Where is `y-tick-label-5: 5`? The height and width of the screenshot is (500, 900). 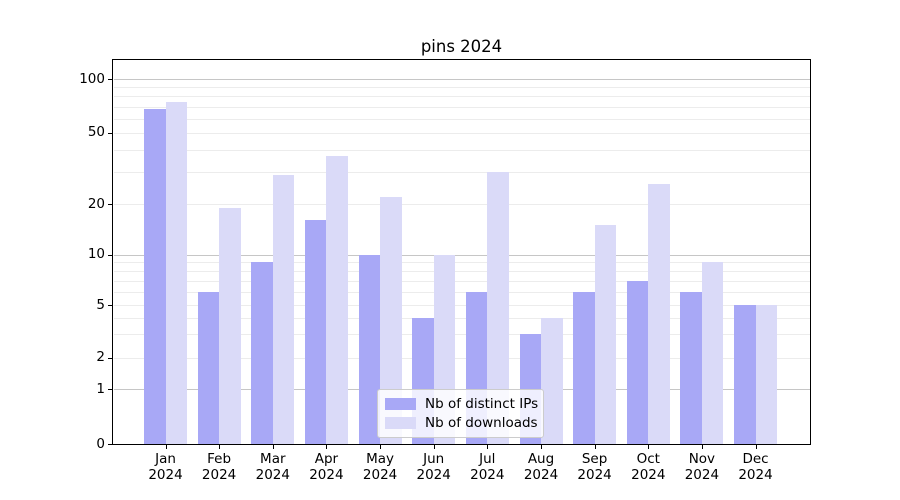
y-tick-label-5: 5 is located at coordinates (100, 304).